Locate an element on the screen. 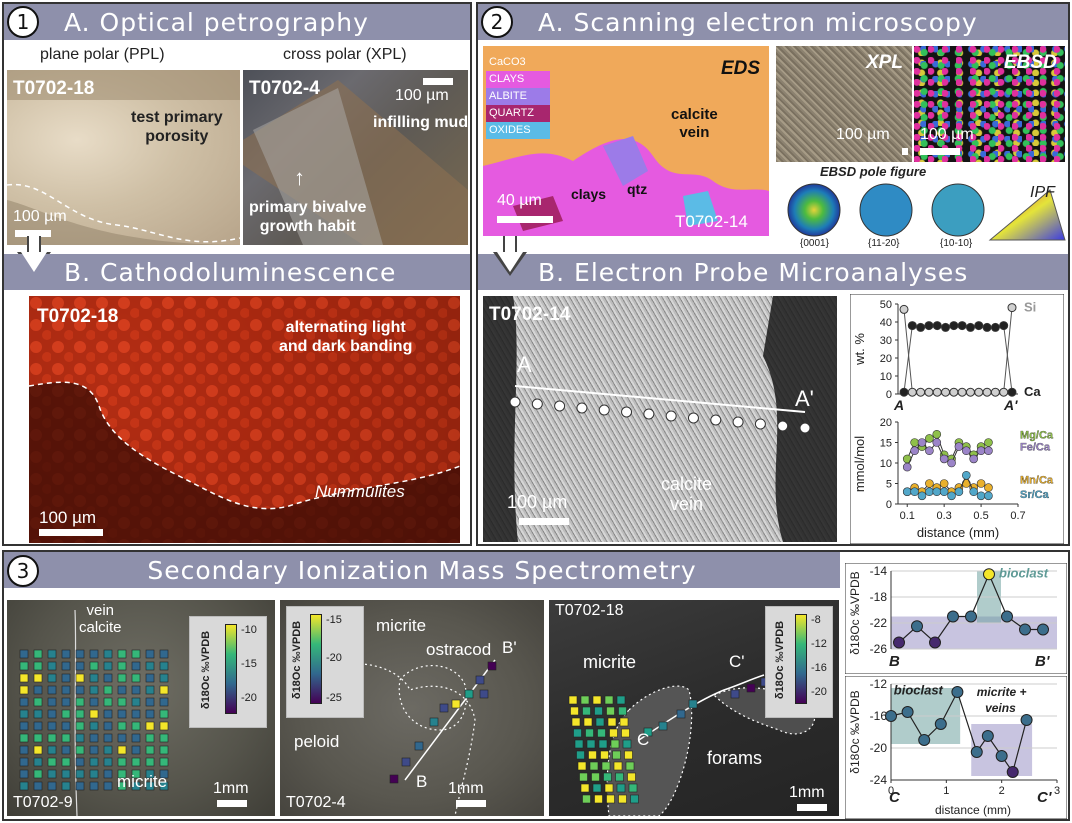  epma-vein-label: calcite vein is located at coordinates (687, 494).